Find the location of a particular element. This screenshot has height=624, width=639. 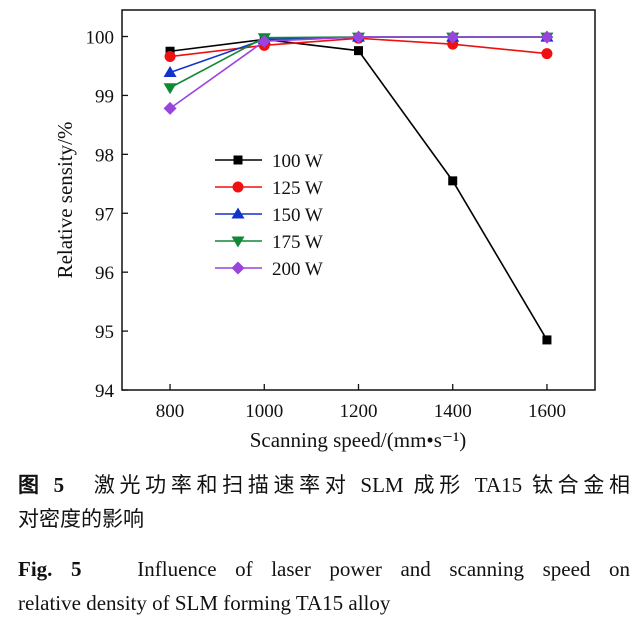

series-200w is located at coordinates (358, 72).